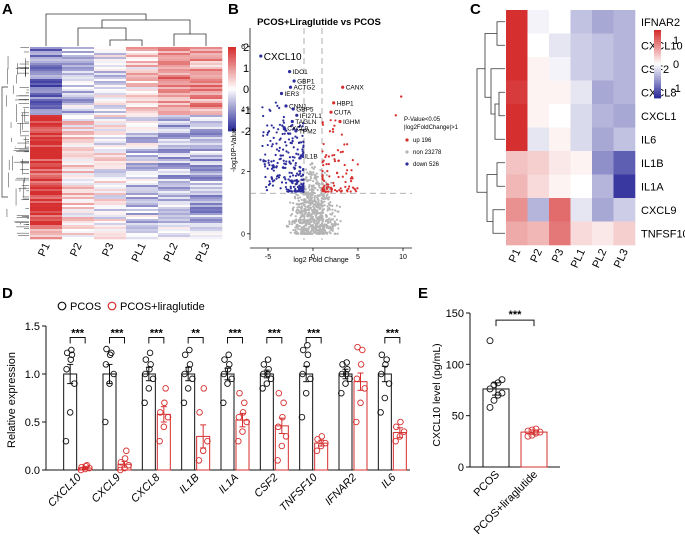  Describe the element at coordinates (319, 22) in the screenshot. I see `volcano-title: PCOS+Liraglutide vs PCOS` at that location.